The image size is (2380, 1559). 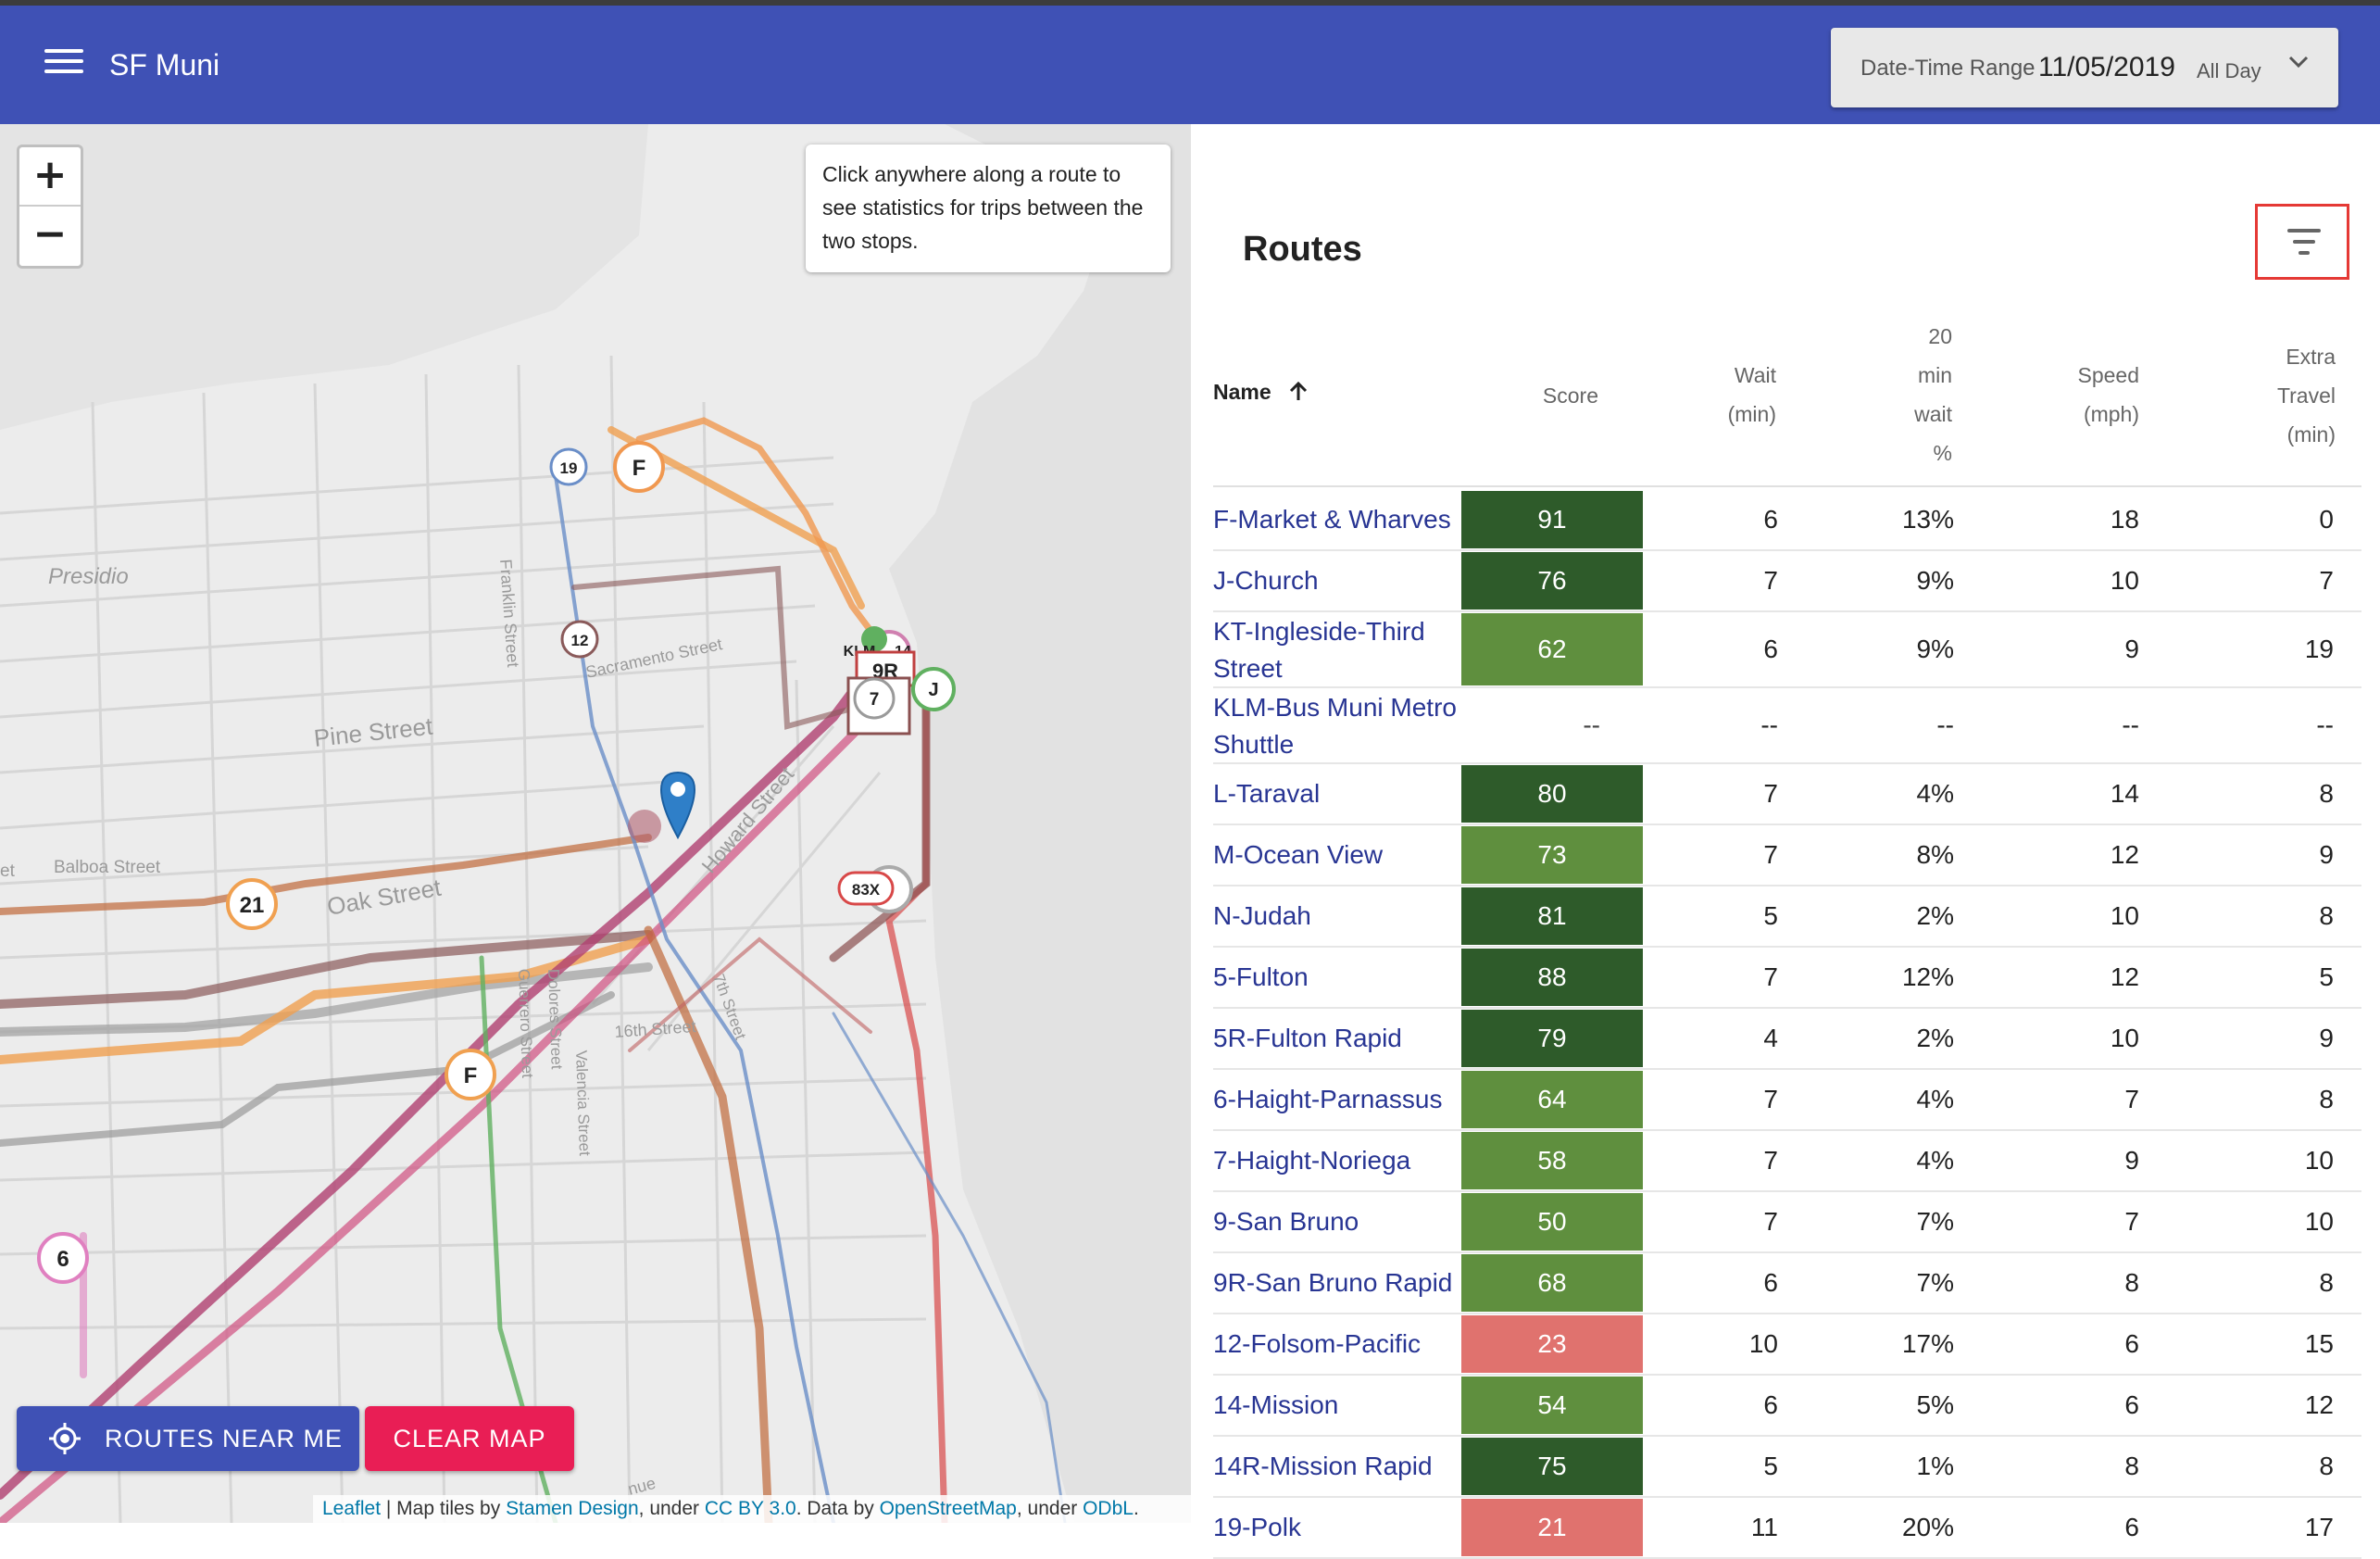 What do you see at coordinates (2302, 242) in the screenshot?
I see `filter-icon` at bounding box center [2302, 242].